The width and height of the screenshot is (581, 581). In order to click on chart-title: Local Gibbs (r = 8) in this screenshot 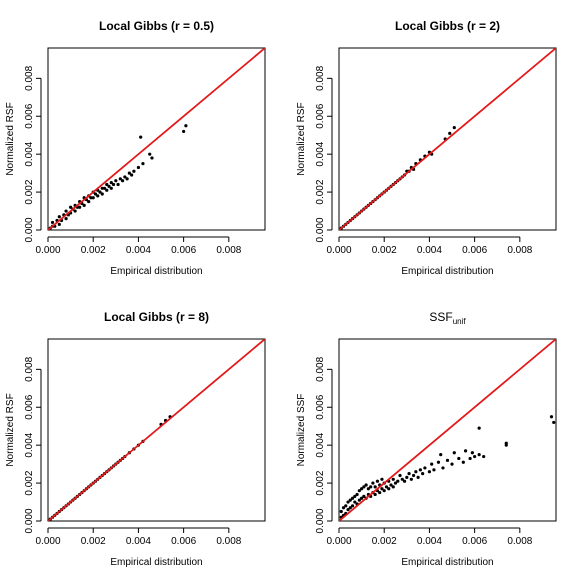, I will do `click(156, 317)`.